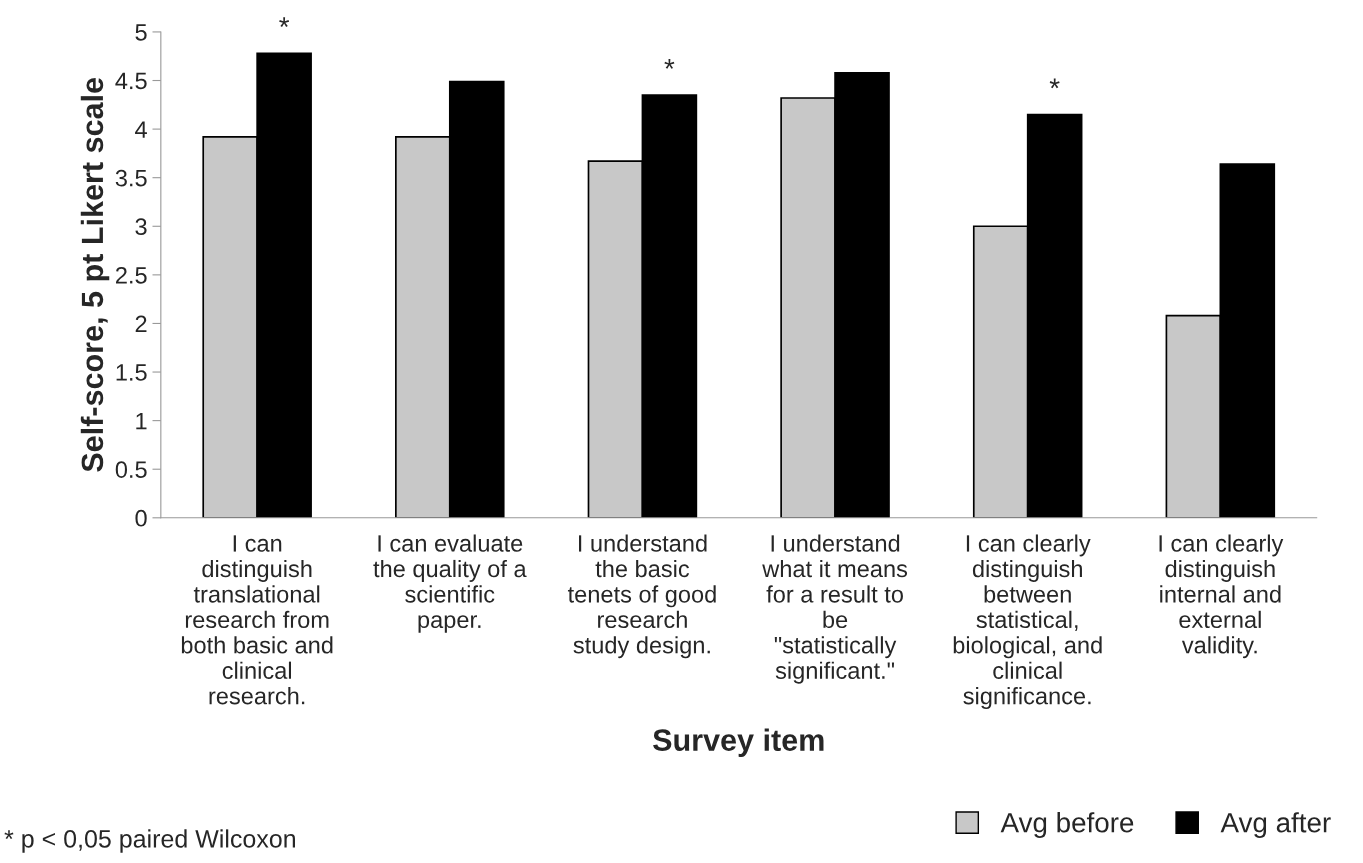  What do you see at coordinates (738, 742) in the screenshot?
I see `x-axis-title: Survey item` at bounding box center [738, 742].